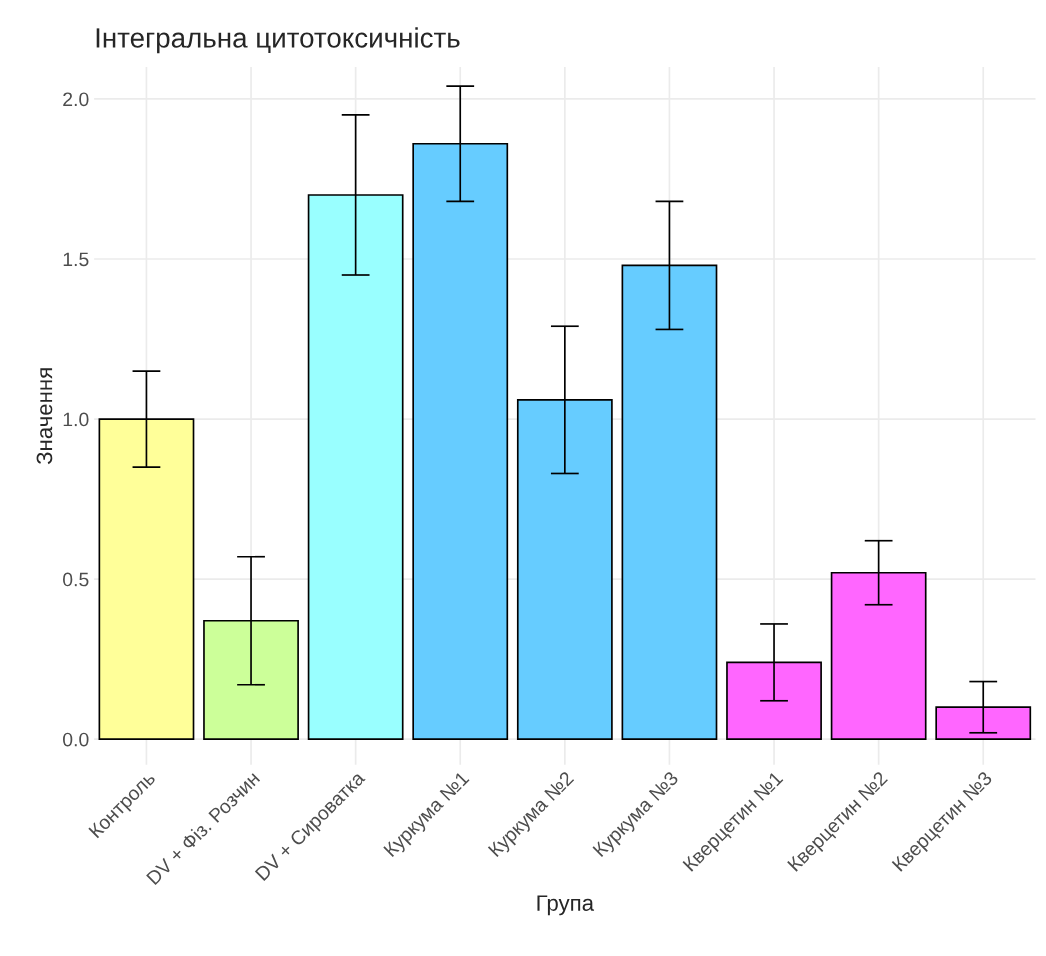  What do you see at coordinates (76, 419) in the screenshot?
I see `y-tick-label: 1.0` at bounding box center [76, 419].